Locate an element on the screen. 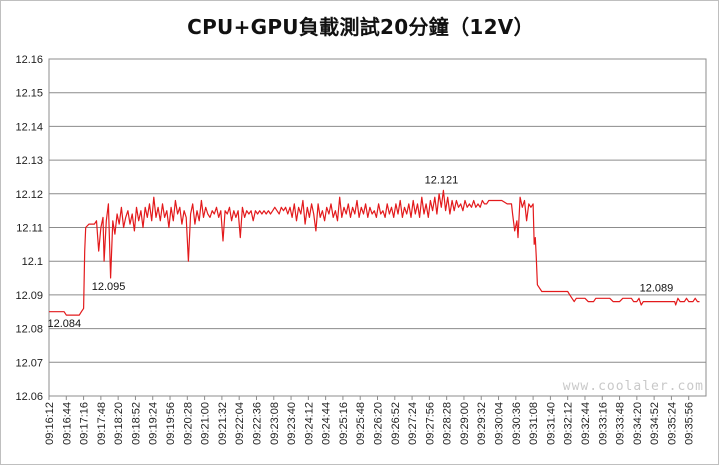  x-tick-label: 09:22:04 is located at coordinates (240, 423).